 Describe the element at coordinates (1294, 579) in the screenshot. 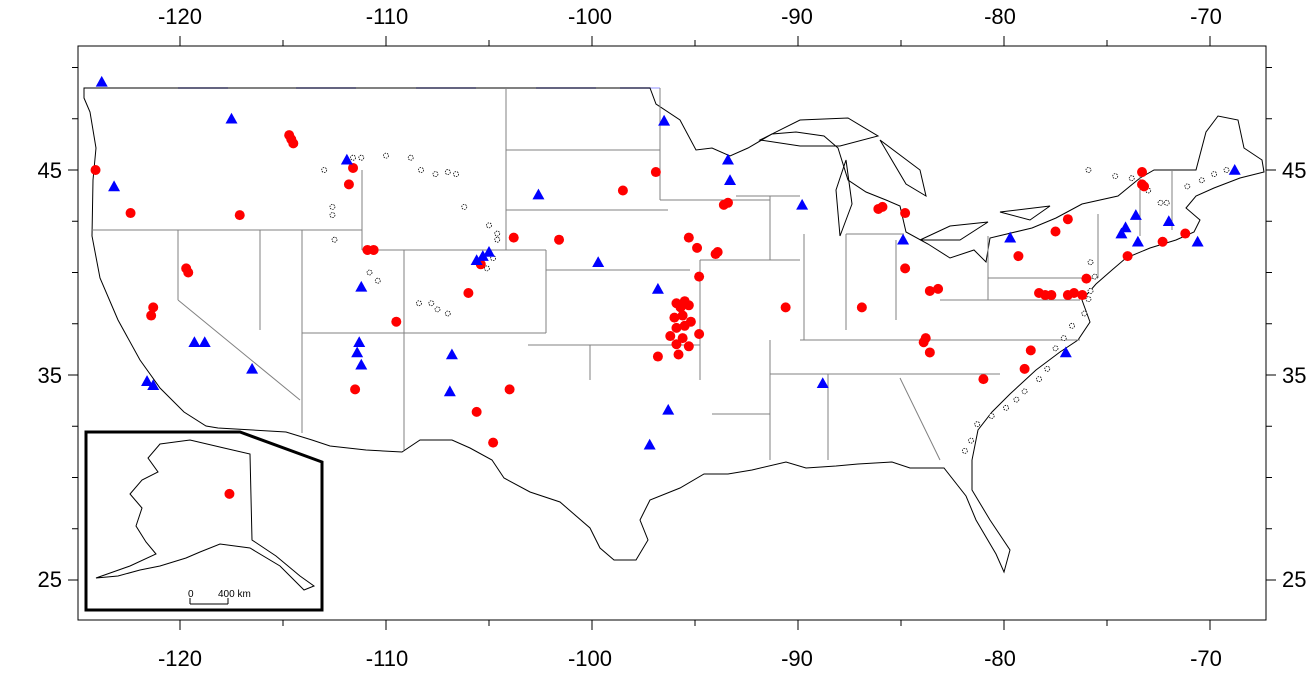

I see `y-tick-label-right: 25` at that location.